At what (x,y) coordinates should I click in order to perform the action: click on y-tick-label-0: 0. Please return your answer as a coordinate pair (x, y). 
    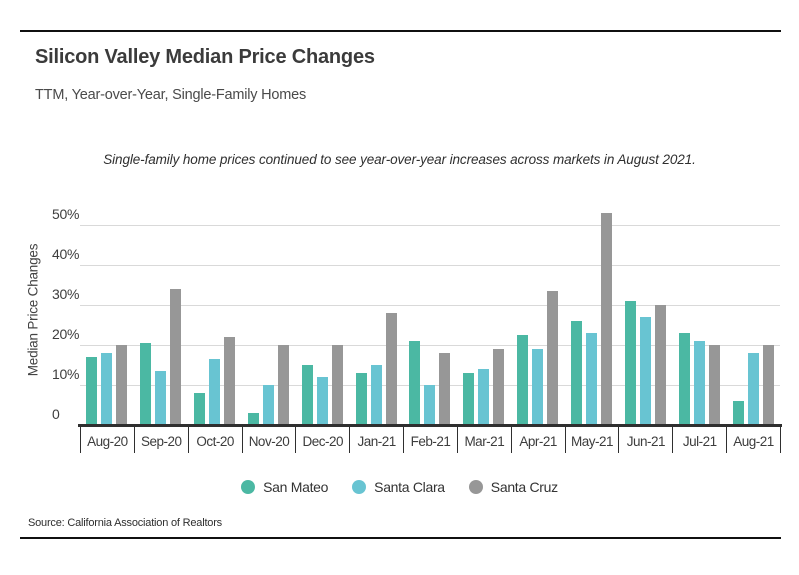
    Looking at the image, I should click on (56, 414).